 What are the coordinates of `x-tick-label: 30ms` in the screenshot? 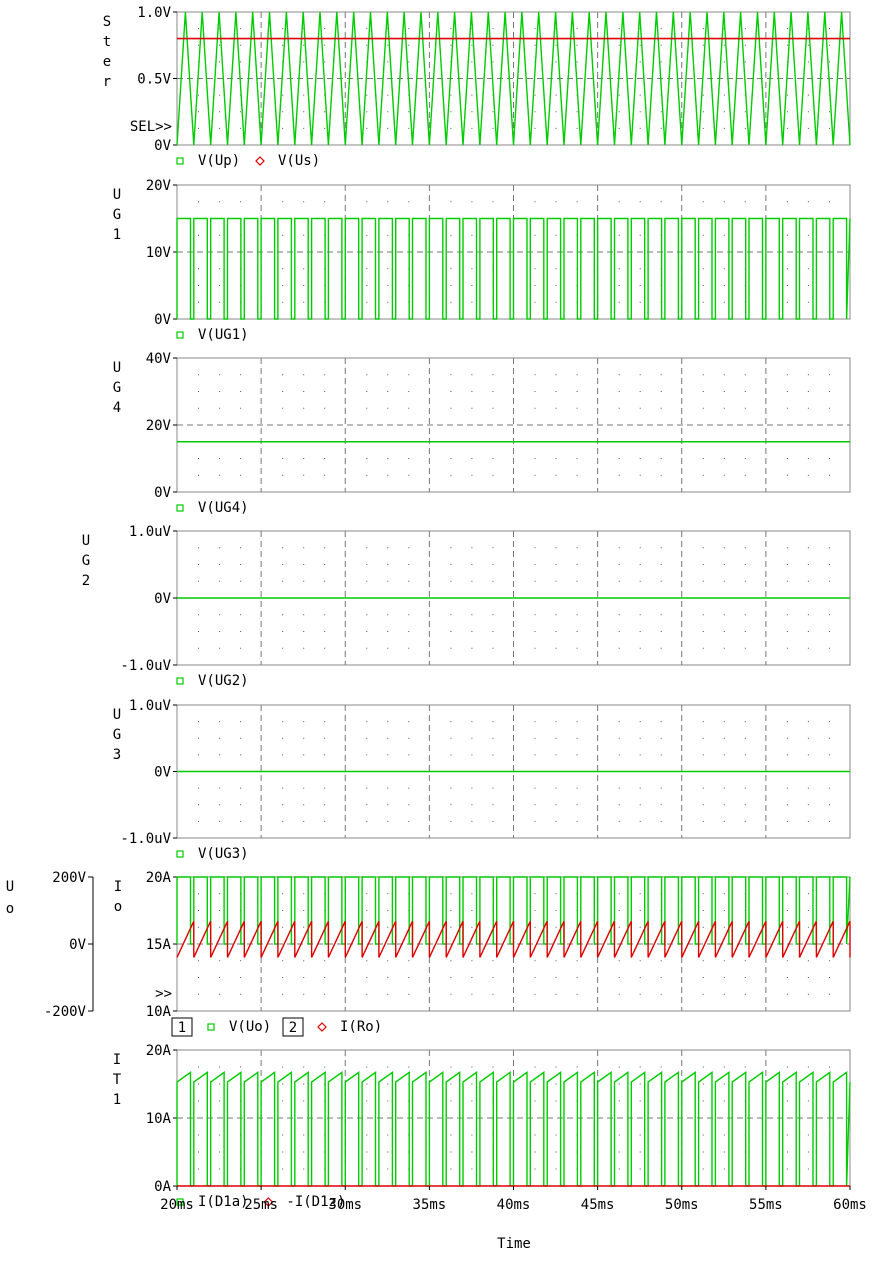 It's located at (345, 1205).